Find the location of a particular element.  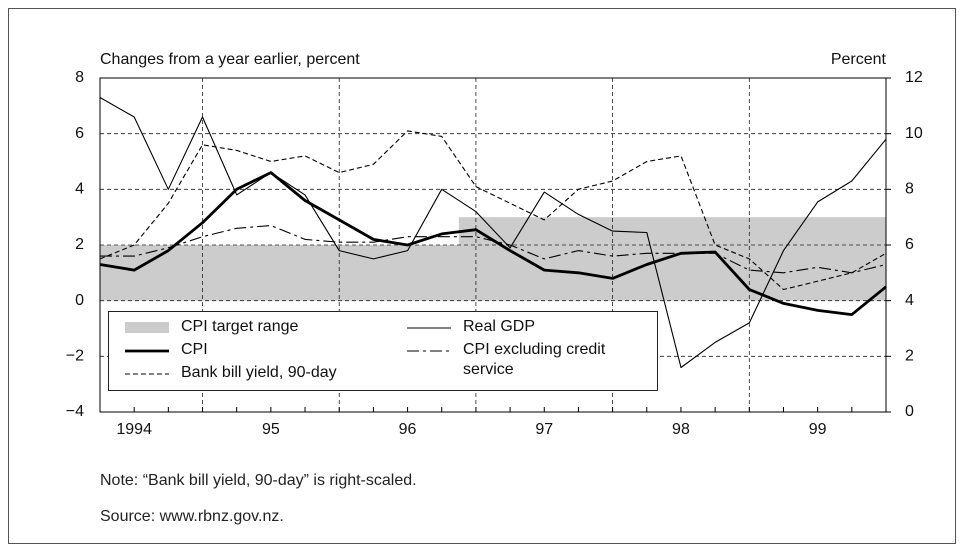

legend-column: Real GDP CPI excluding credit service is located at coordinates (519, 350).